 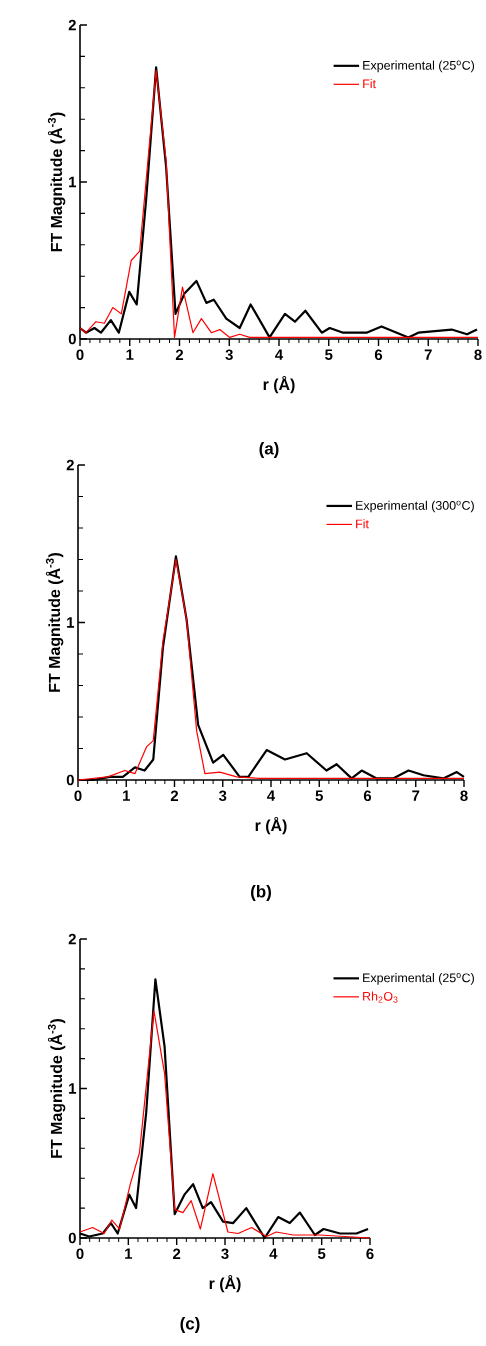 I want to click on text: (a), so click(x=269, y=450).